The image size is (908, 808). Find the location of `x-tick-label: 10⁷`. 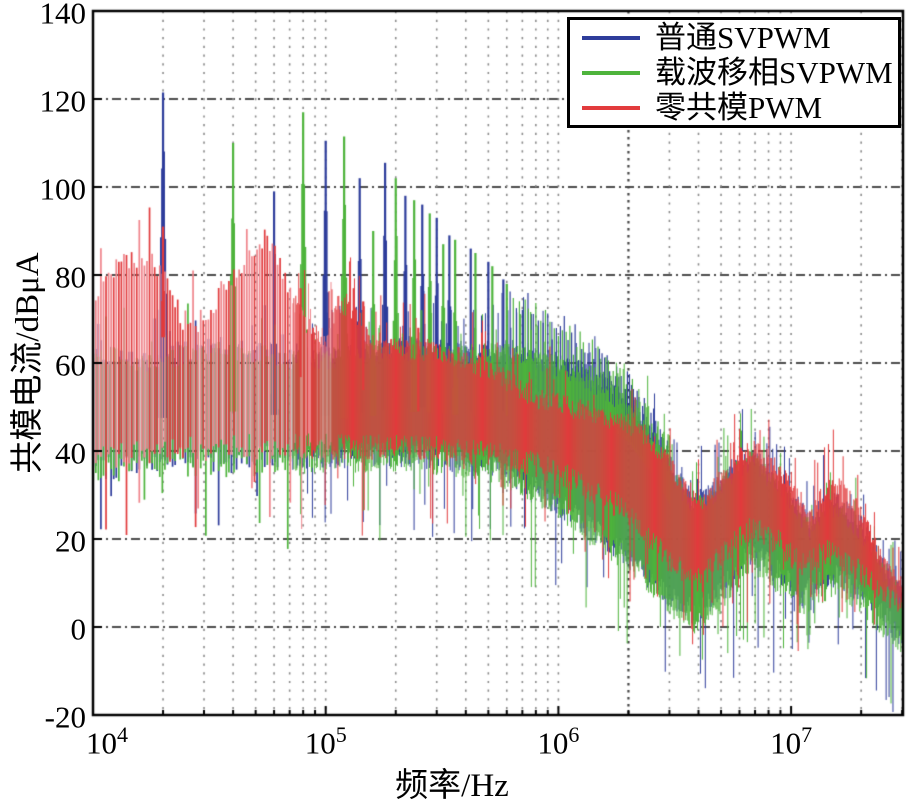

x-tick-label: 10⁷ is located at coordinates (791, 741).